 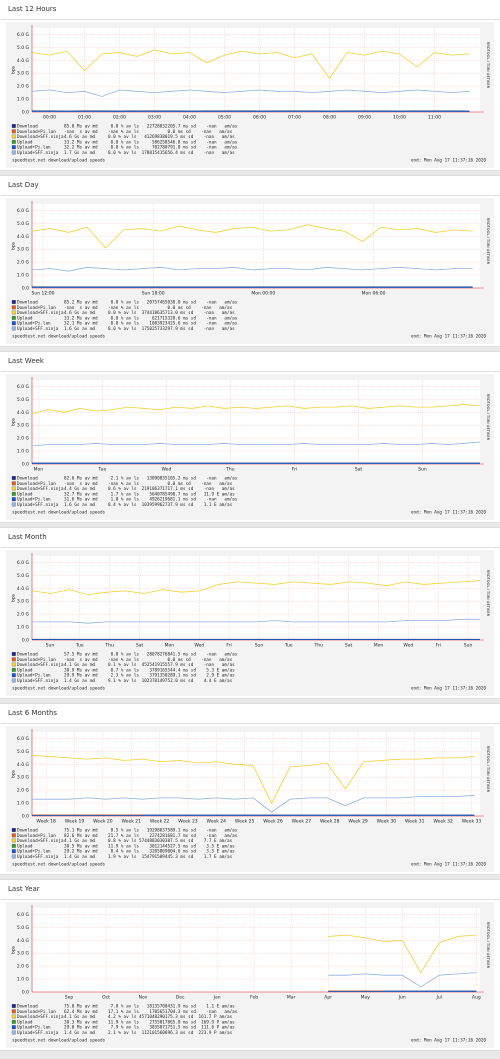 I want to click on x-tick-label: Week 30, so click(x=387, y=822).